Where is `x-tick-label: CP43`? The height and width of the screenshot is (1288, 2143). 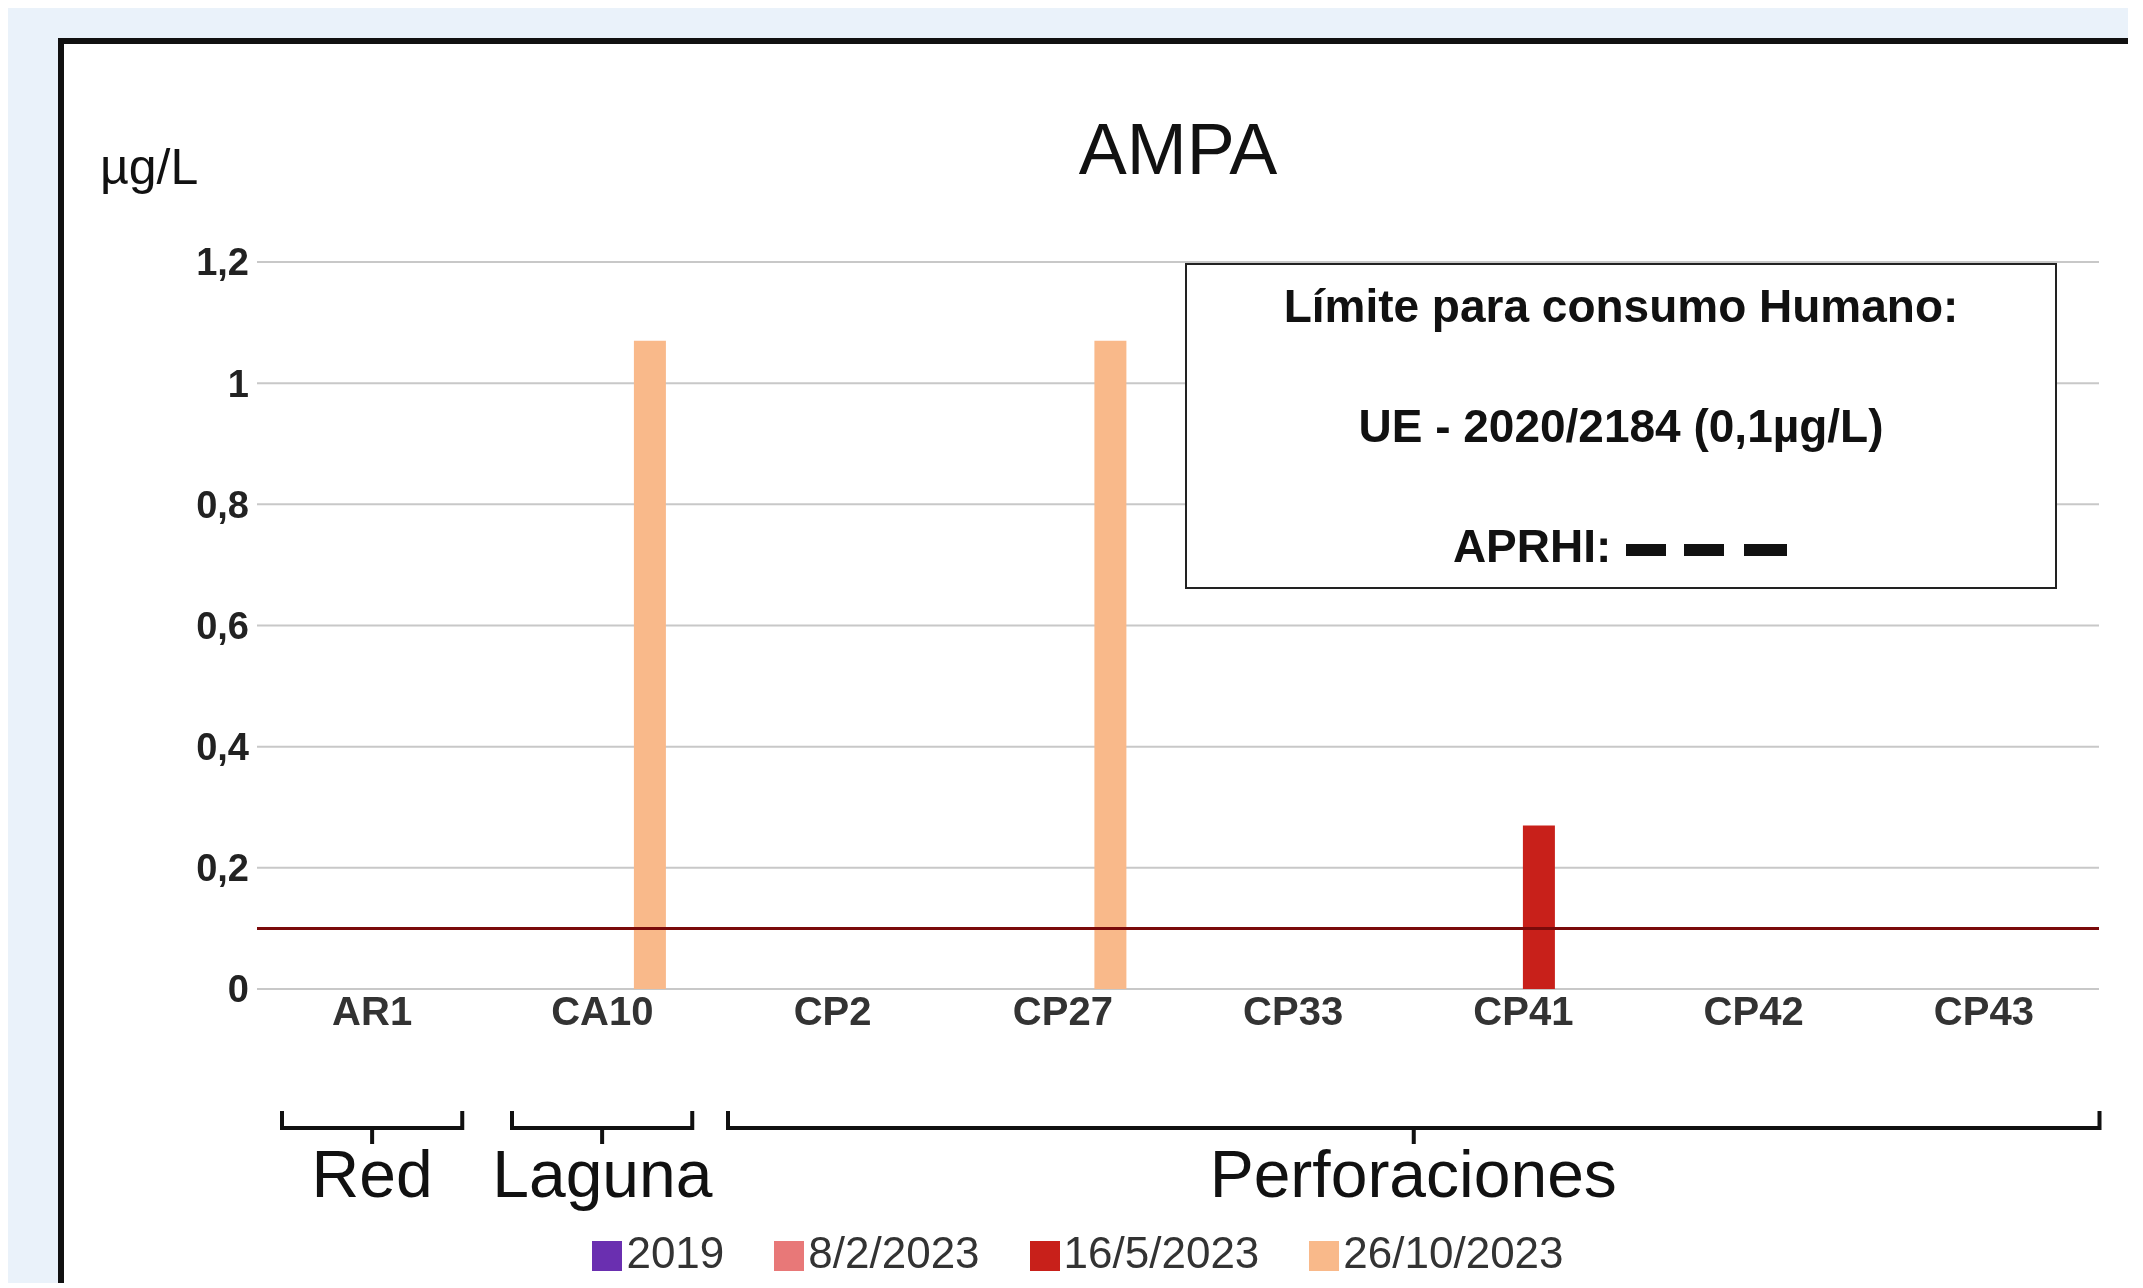
x-tick-label: CP43 is located at coordinates (1983, 1011).